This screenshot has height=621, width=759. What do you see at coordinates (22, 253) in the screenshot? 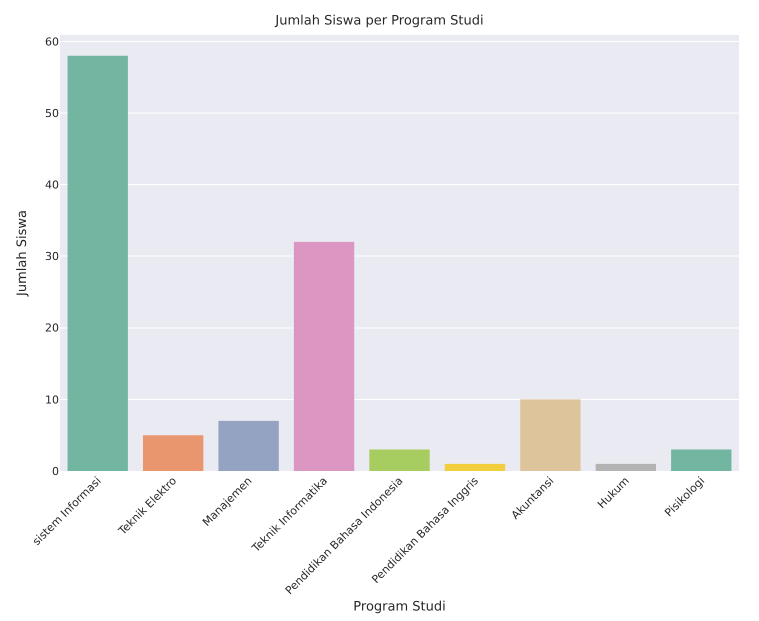
I see `y-axis-title: Jumlah Siswa` at bounding box center [22, 253].